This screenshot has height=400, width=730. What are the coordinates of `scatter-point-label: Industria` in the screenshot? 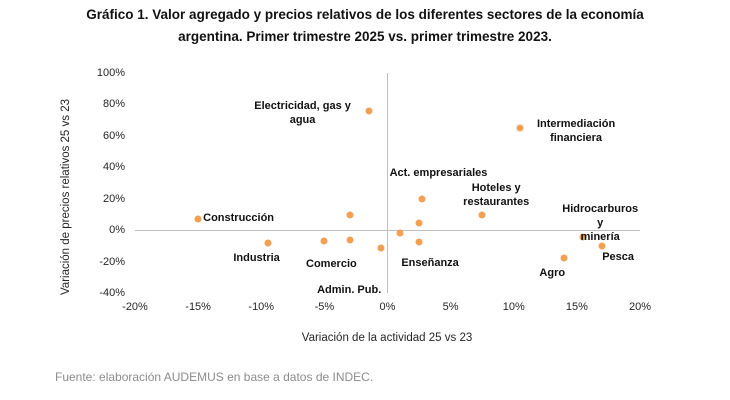 It's located at (256, 257).